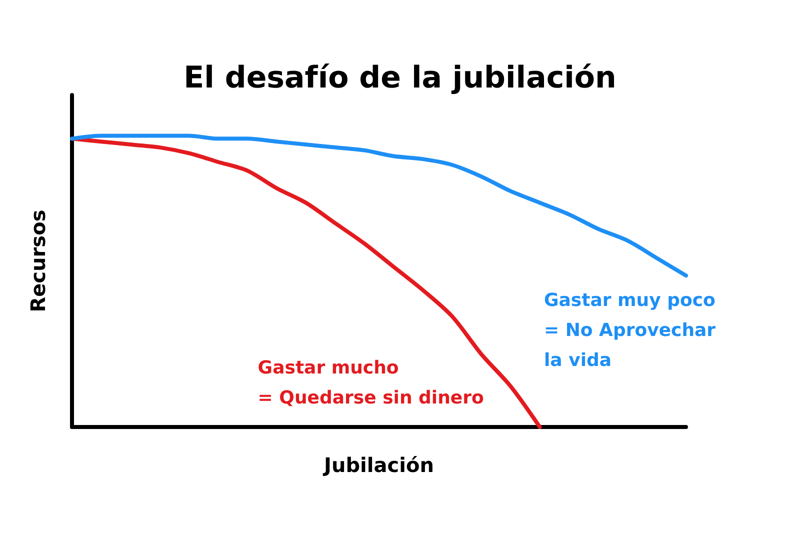 The height and width of the screenshot is (533, 800). What do you see at coordinates (400, 78) in the screenshot?
I see `chart-title: El desafío de la jubilación` at bounding box center [400, 78].